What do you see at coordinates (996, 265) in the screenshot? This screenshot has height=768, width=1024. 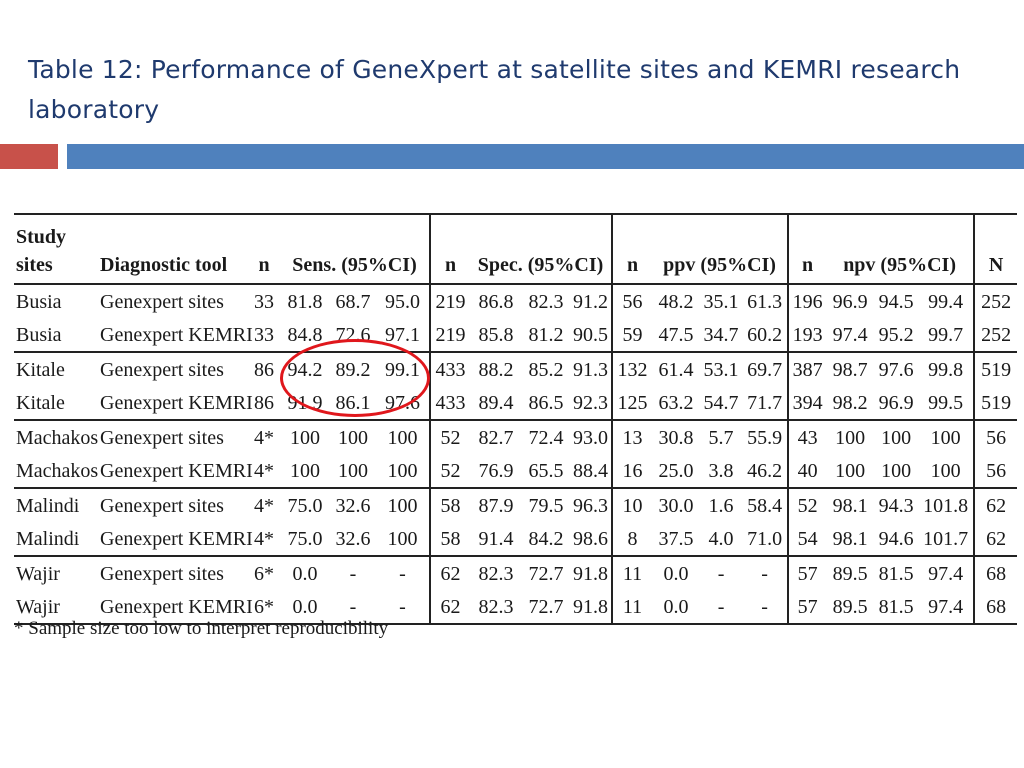 I see `header-total-n: N` at bounding box center [996, 265].